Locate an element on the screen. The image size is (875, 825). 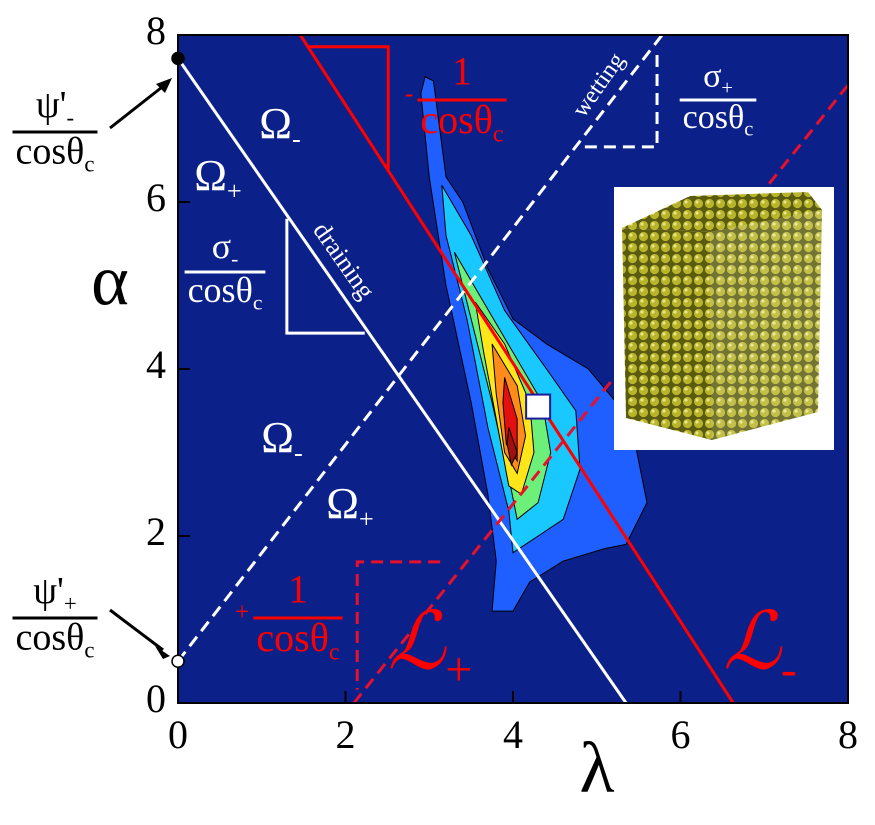
x-tick-label: 0 is located at coordinates (178, 734).